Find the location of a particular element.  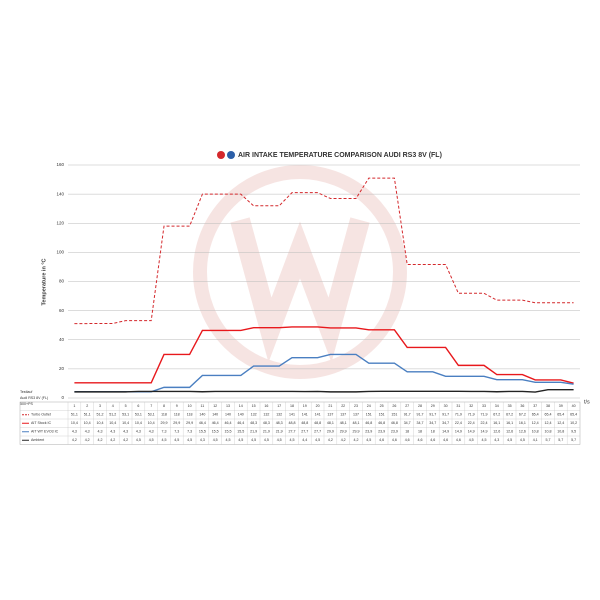

table-cell: 27,7 is located at coordinates (292, 432).